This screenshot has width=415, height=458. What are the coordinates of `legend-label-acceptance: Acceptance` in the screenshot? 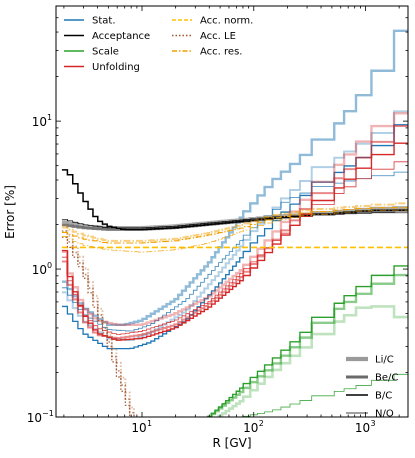 It's located at (121, 36).